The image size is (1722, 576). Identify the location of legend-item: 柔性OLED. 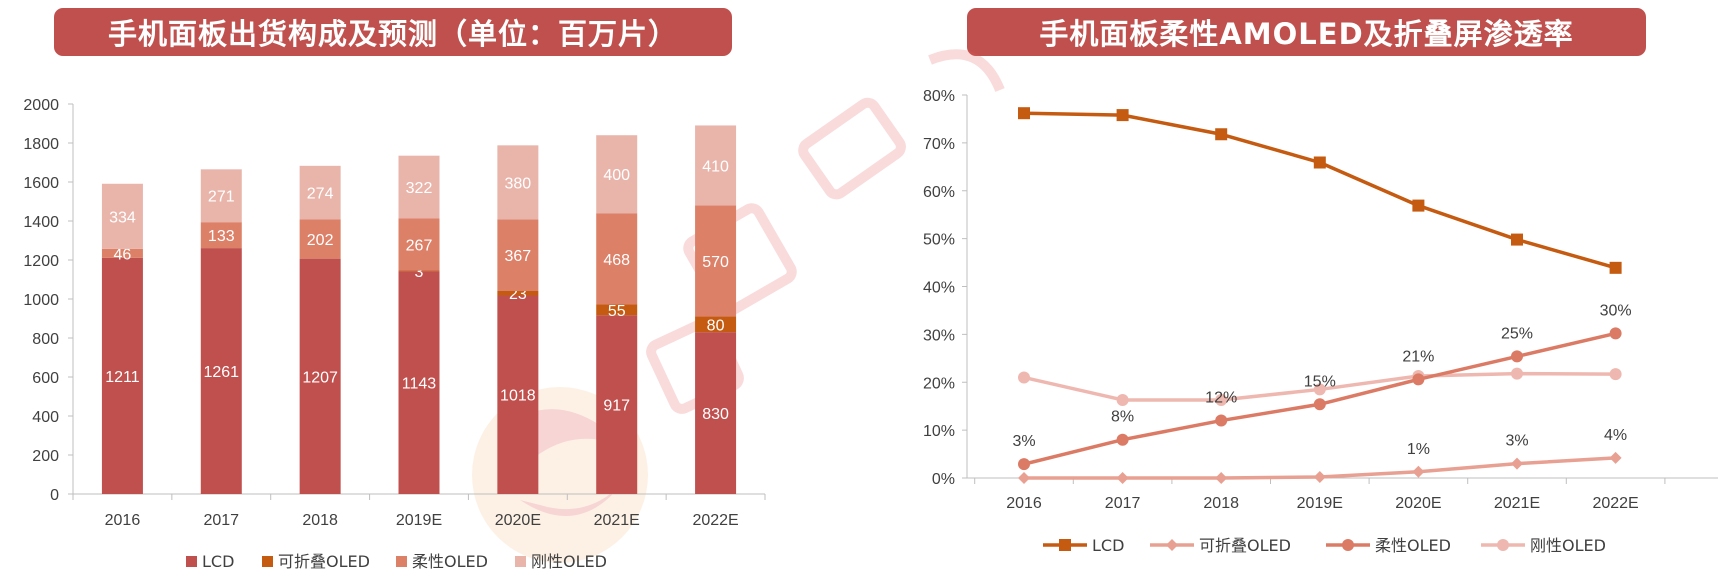
(442, 561).